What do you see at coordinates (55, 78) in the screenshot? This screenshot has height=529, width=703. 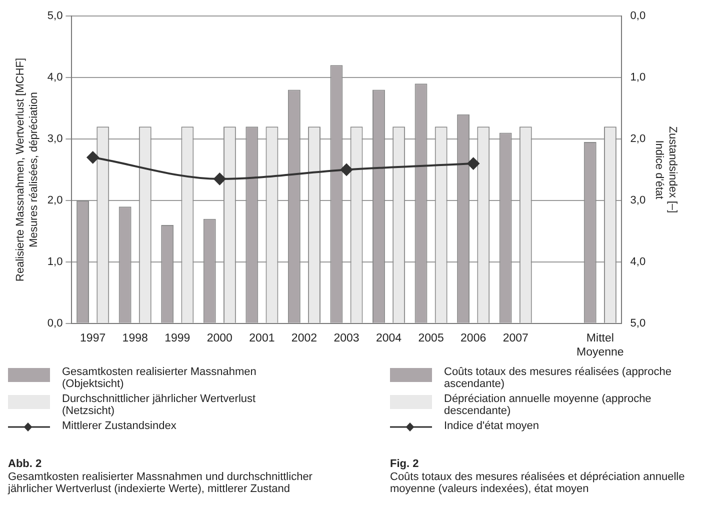 I see `y-tick-label: 4,0` at bounding box center [55, 78].